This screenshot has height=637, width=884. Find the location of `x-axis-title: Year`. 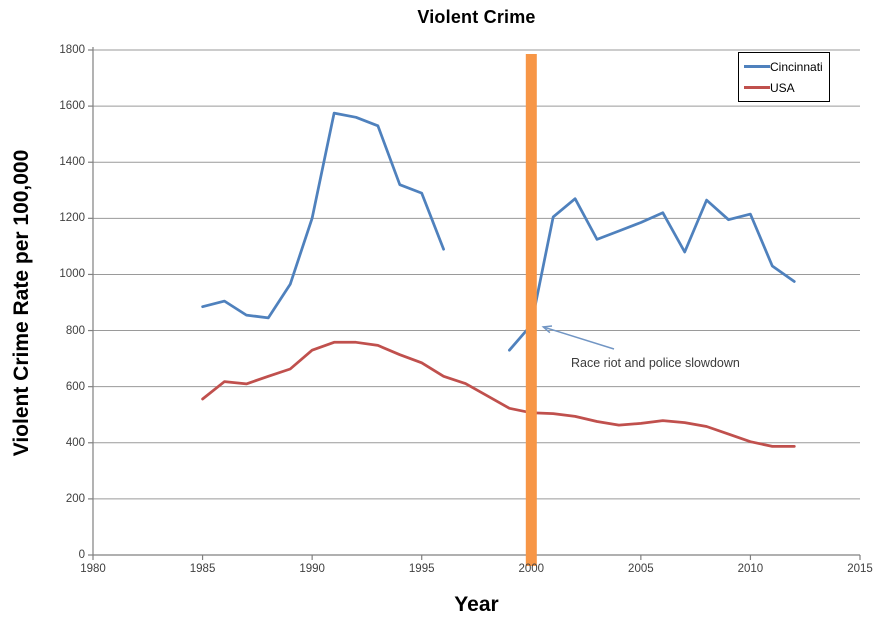

x-axis-title: Year is located at coordinates (476, 604).